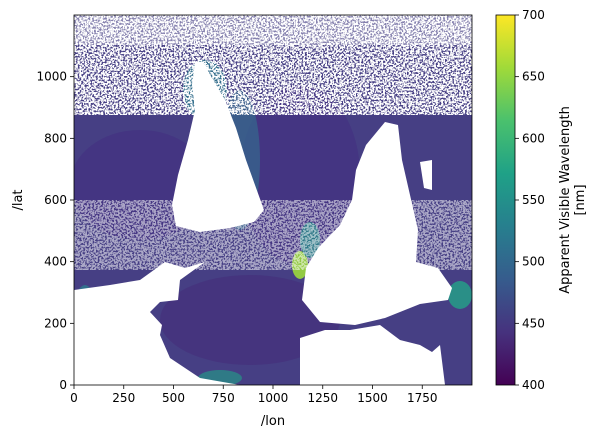 The height and width of the screenshot is (438, 596). What do you see at coordinates (422, 398) in the screenshot?
I see `x-tick-label: 1750` at bounding box center [422, 398].